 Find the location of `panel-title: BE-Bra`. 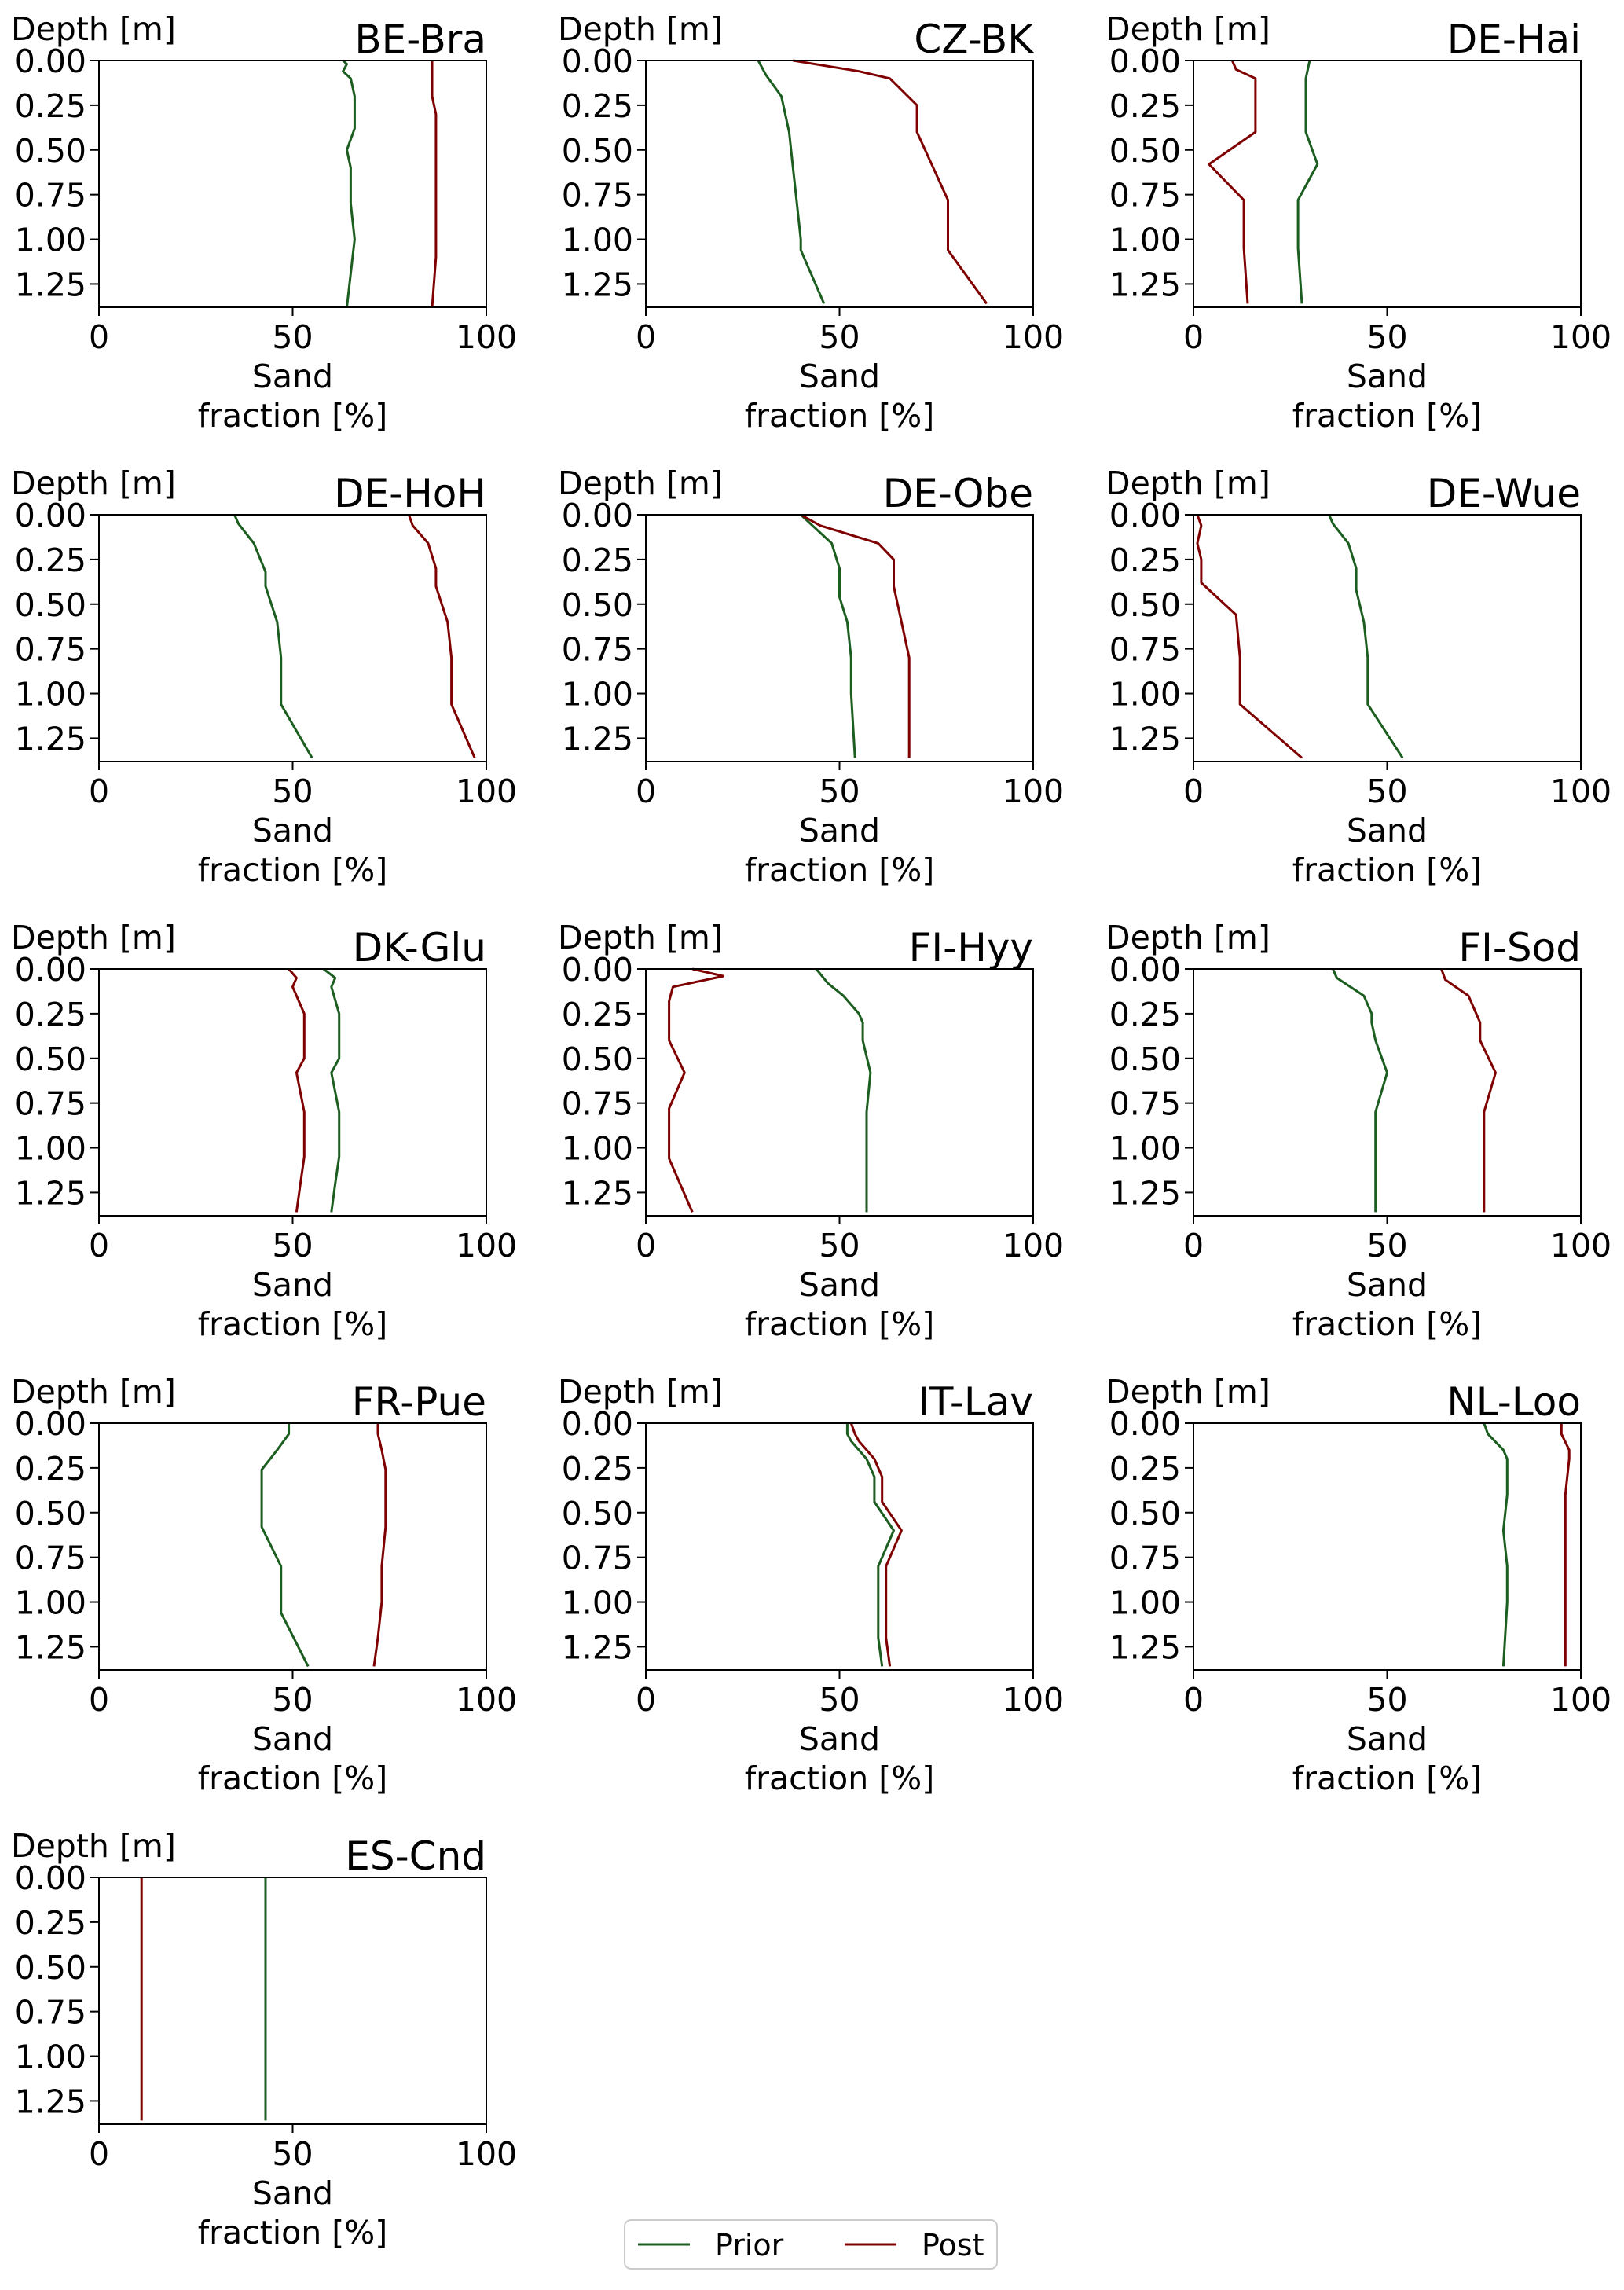

panel-title: BE-Bra is located at coordinates (420, 40).